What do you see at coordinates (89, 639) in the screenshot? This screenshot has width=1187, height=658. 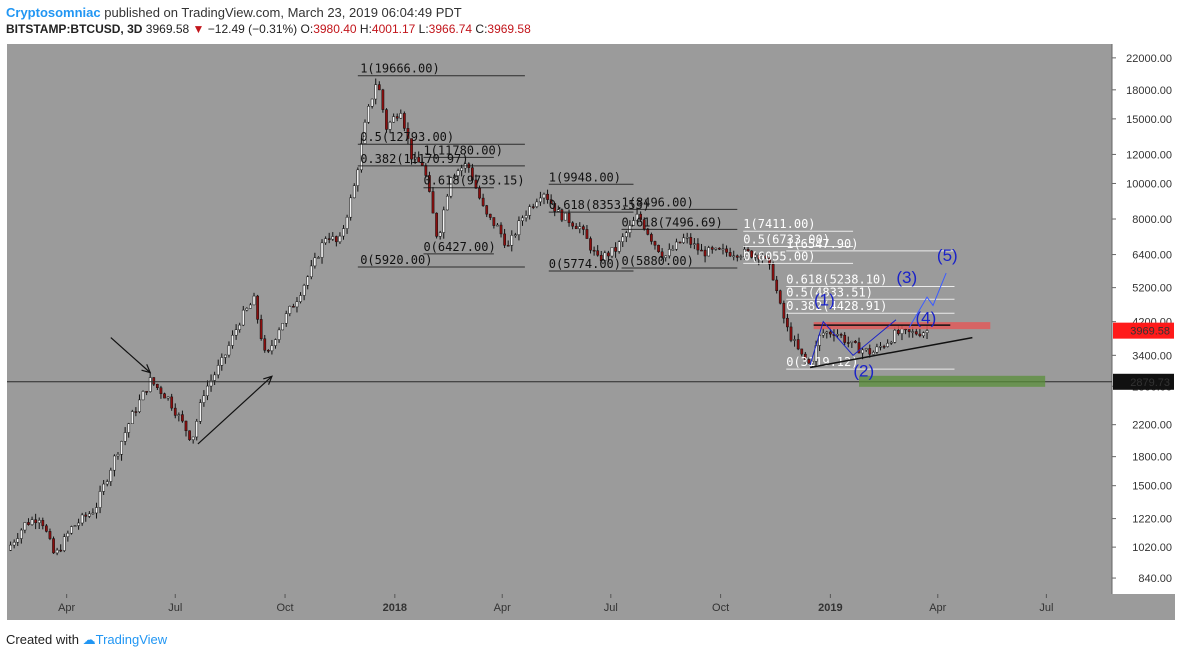 I see `tradingview-logo-icon: ☁` at bounding box center [89, 639].